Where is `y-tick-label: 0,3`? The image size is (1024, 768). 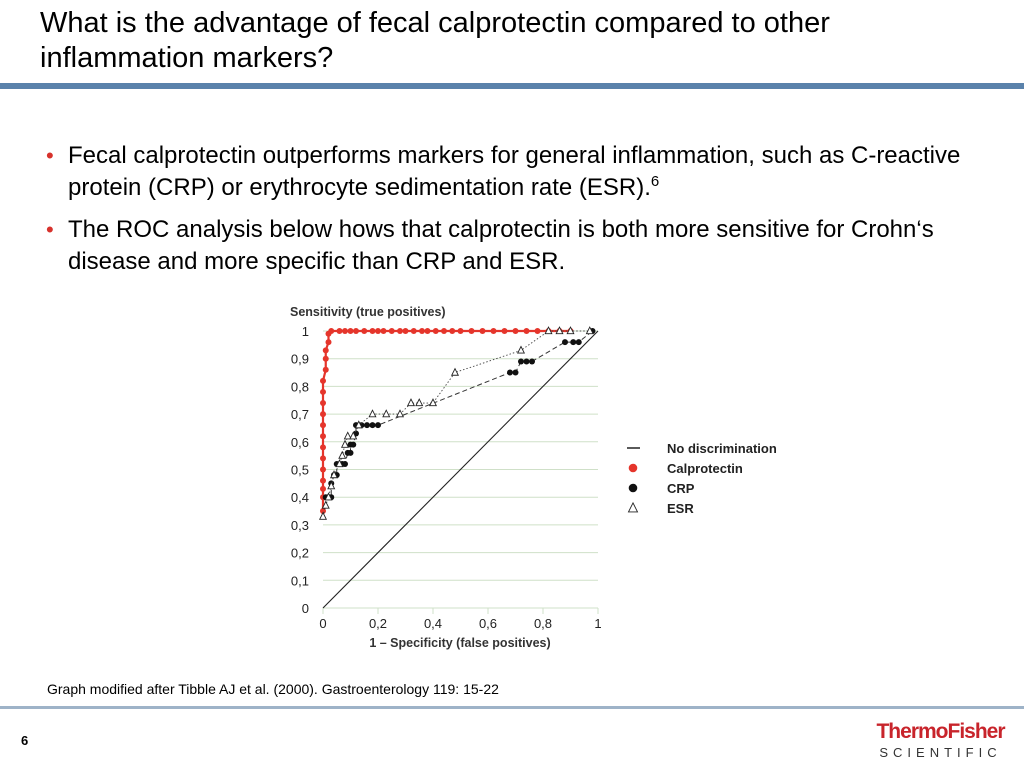 y-tick-label: 0,3 is located at coordinates (300, 525).